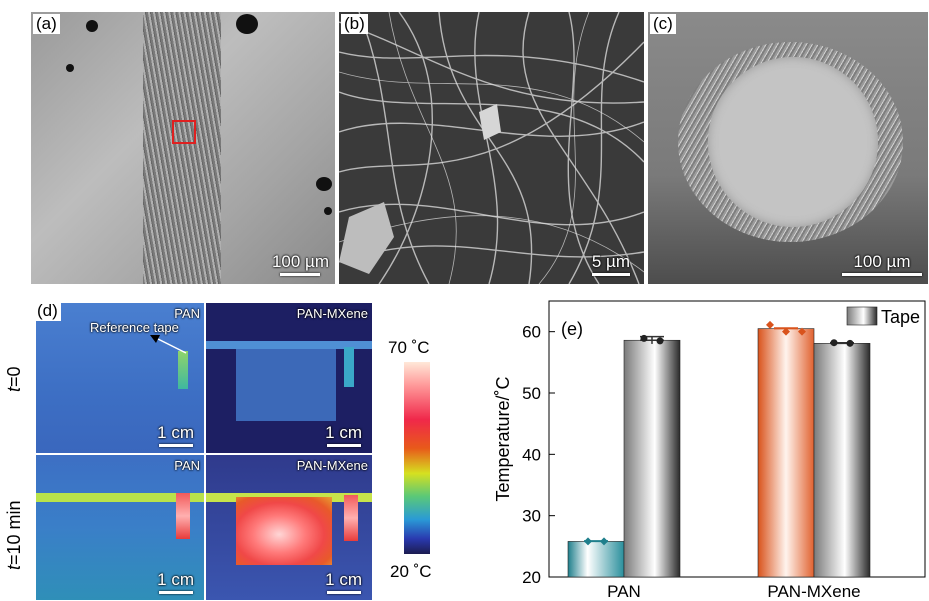 This screenshot has width=929, height=601. I want to click on scale-bar-c: 100 µm, so click(882, 264).